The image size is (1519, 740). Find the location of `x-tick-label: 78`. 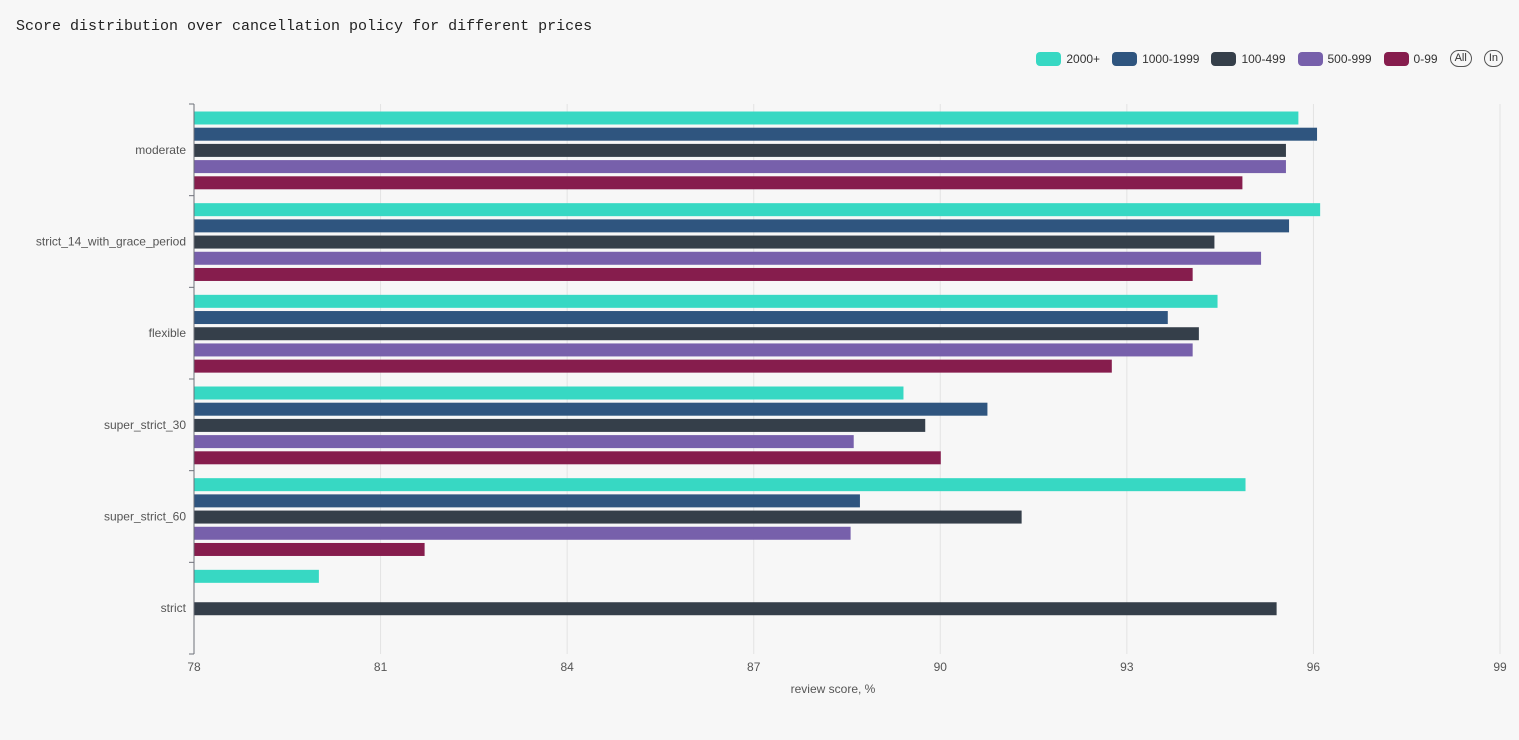

x-tick-label: 78 is located at coordinates (194, 667).